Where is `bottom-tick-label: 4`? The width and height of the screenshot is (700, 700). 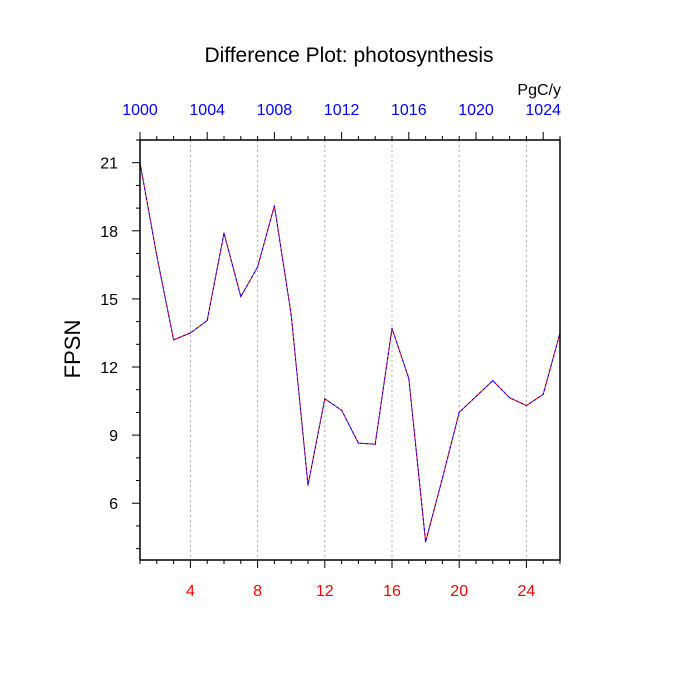 bottom-tick-label: 4 is located at coordinates (190, 591).